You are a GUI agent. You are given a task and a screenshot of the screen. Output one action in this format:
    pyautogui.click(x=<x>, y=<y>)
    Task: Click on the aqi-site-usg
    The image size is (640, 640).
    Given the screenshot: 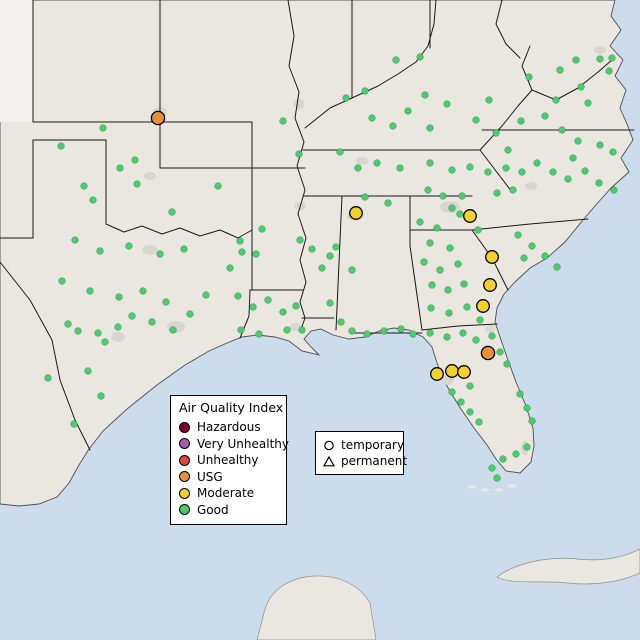 What is the action you would take?
    pyautogui.click(x=158, y=118)
    